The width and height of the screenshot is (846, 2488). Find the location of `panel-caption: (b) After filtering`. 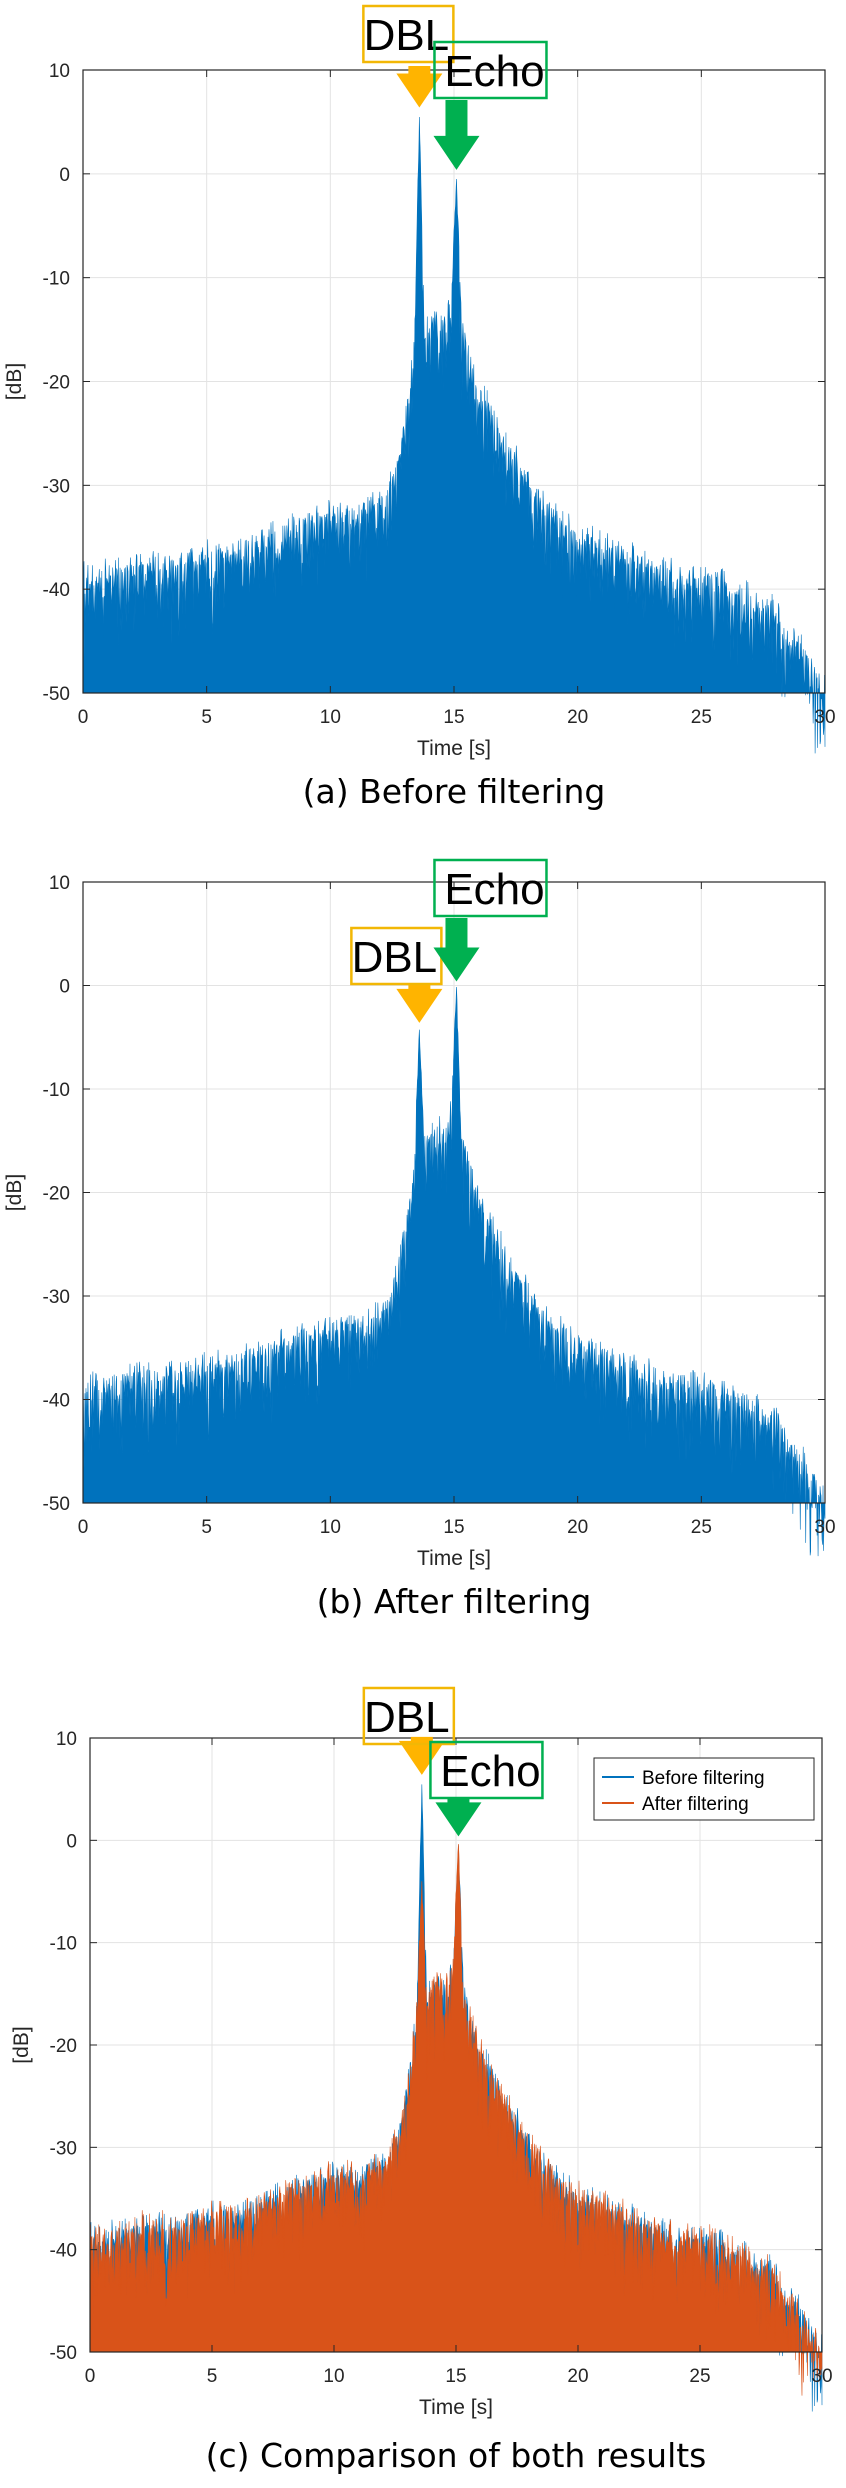

panel-caption: (b) After filtering is located at coordinates (454, 1601).